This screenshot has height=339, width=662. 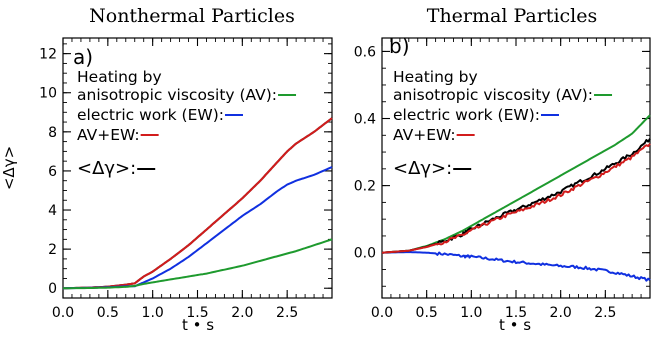 What do you see at coordinates (192, 16) in the screenshot?
I see `panel-a-title: Nonthermal Particles` at bounding box center [192, 16].